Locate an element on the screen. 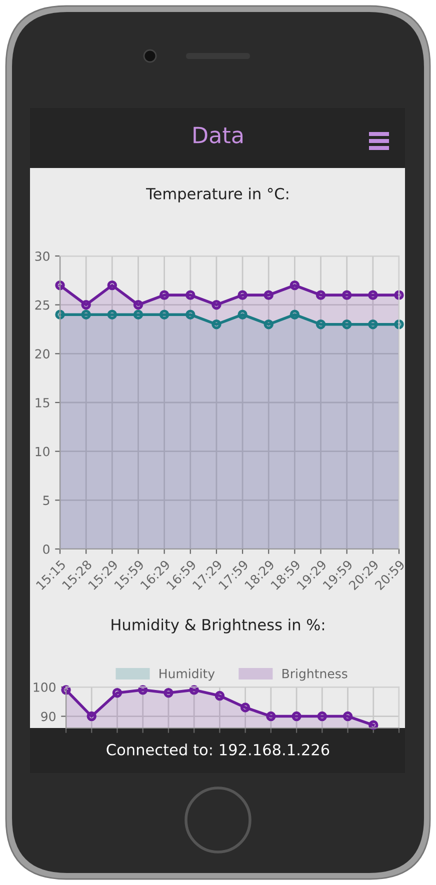 The image size is (436, 885). y-tick-label: 100 is located at coordinates (45, 687).